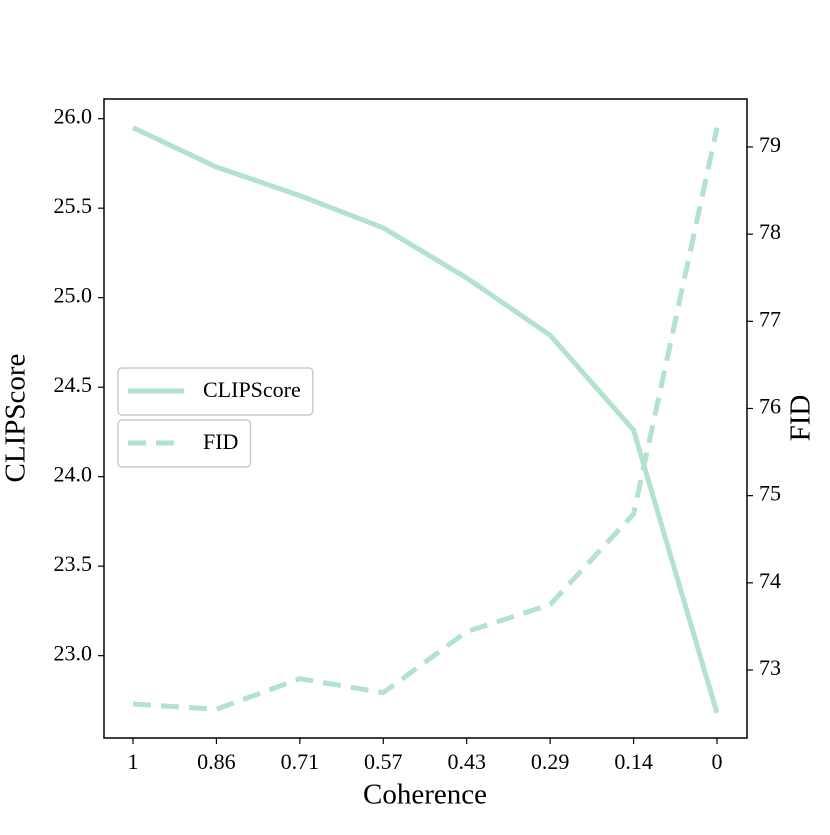 Image resolution: width=830 pixels, height=835 pixels. Describe the element at coordinates (216, 761) in the screenshot. I see `x-tick-label: 0.86` at that location.